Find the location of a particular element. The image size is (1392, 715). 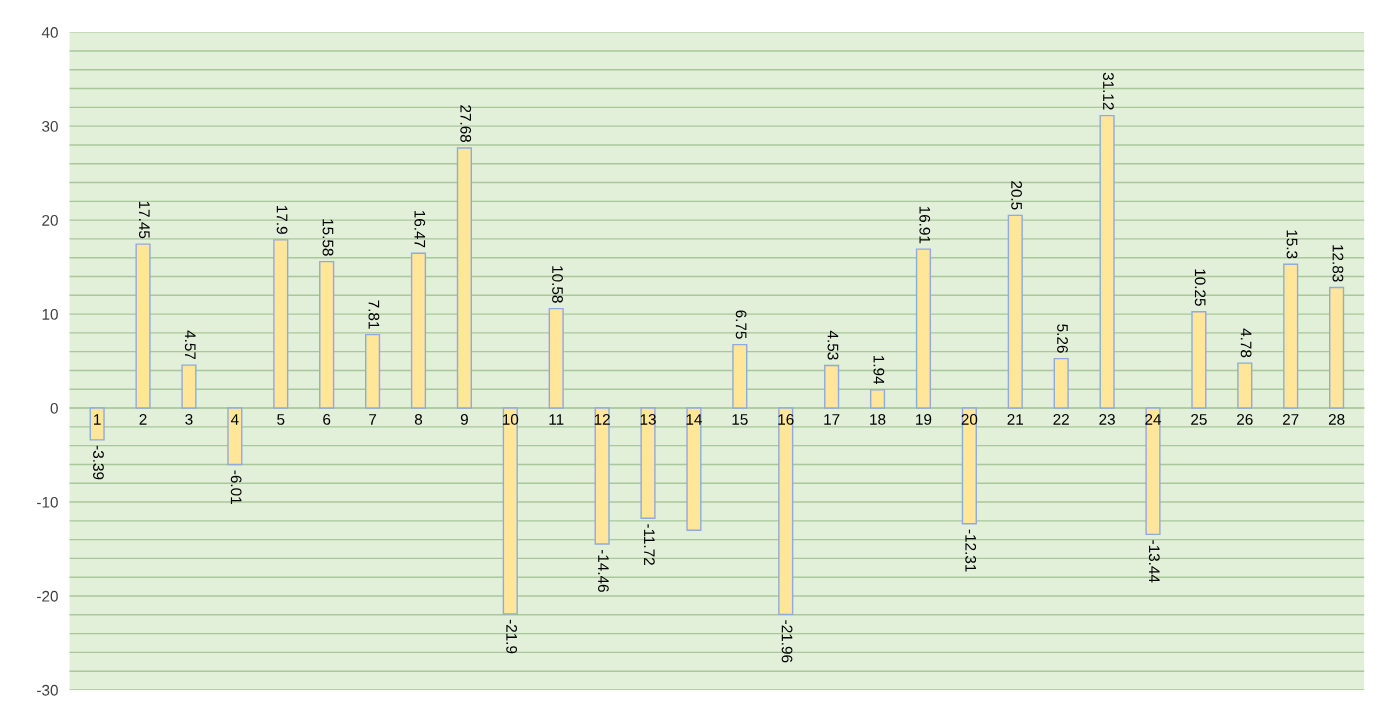

data-label: 16.91 is located at coordinates (925, 225).